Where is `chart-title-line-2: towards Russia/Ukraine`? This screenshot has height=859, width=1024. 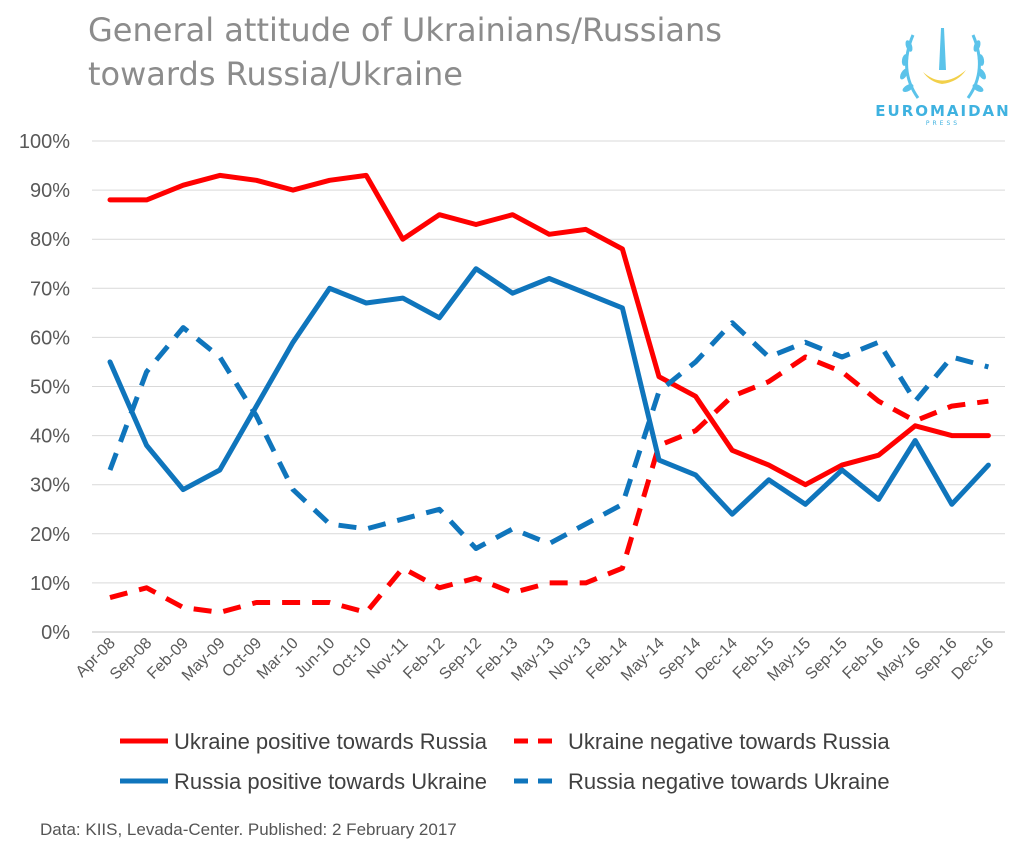 chart-title-line-2: towards Russia/Ukraine is located at coordinates (275, 74).